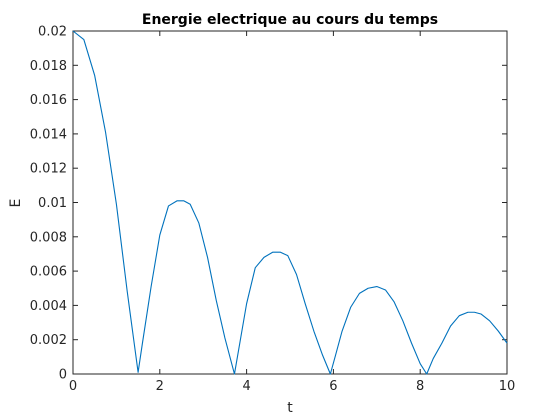 The width and height of the screenshot is (560, 420). Describe the element at coordinates (48, 134) in the screenshot. I see `y-tick-label: 0.014` at that location.